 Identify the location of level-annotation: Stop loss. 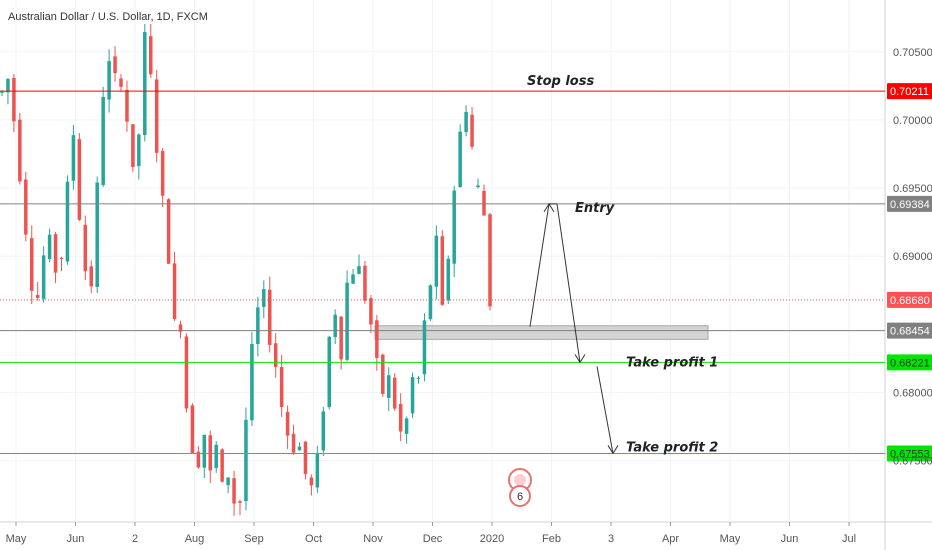
(560, 81).